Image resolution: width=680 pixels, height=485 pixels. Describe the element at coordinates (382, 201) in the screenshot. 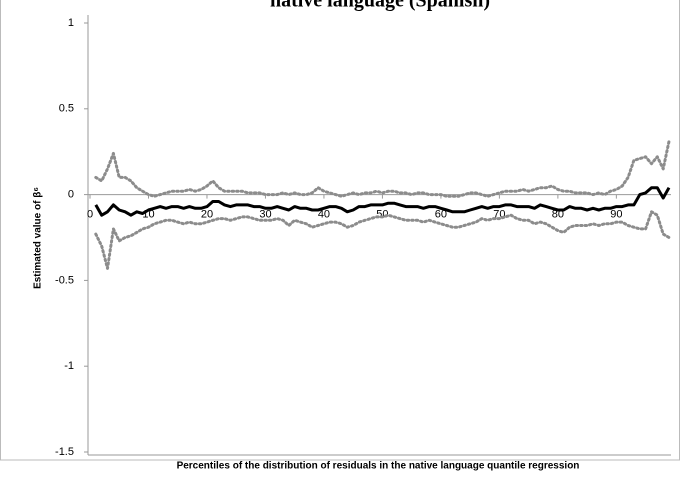

I see `estimate-line` at that location.